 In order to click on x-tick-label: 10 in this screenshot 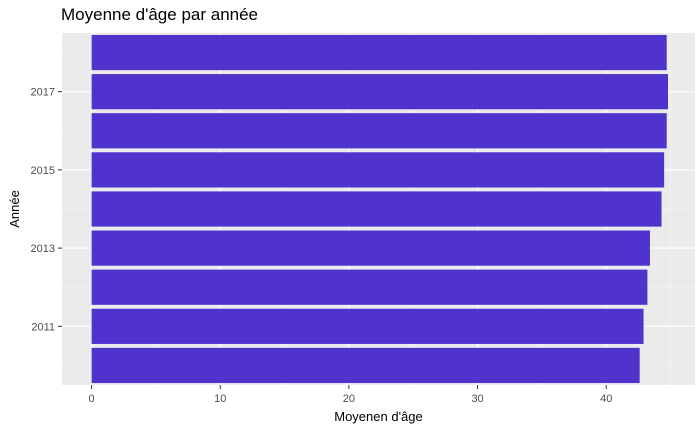, I will do `click(220, 399)`.